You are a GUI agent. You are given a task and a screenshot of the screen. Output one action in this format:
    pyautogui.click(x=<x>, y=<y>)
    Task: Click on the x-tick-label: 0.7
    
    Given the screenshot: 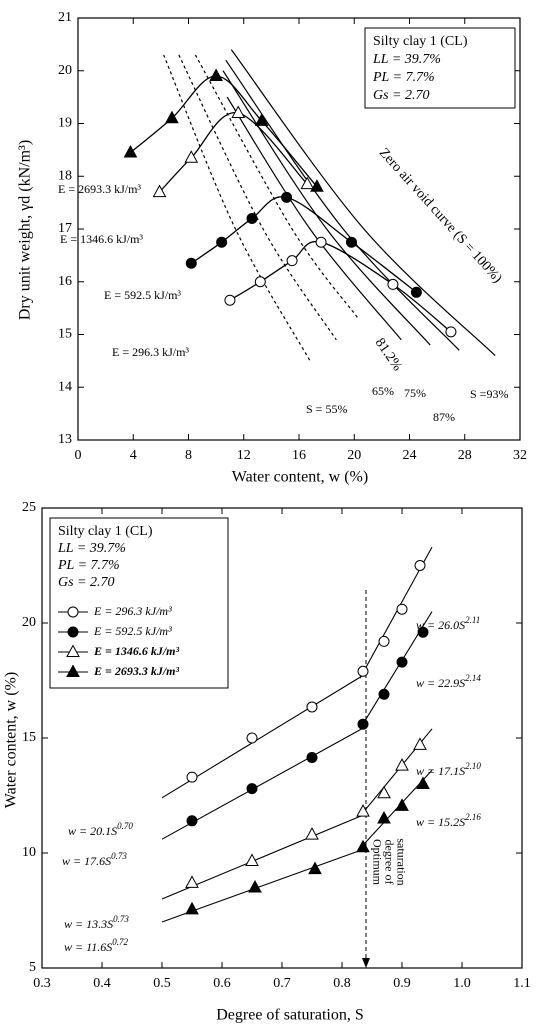 What is the action you would take?
    pyautogui.click(x=282, y=983)
    